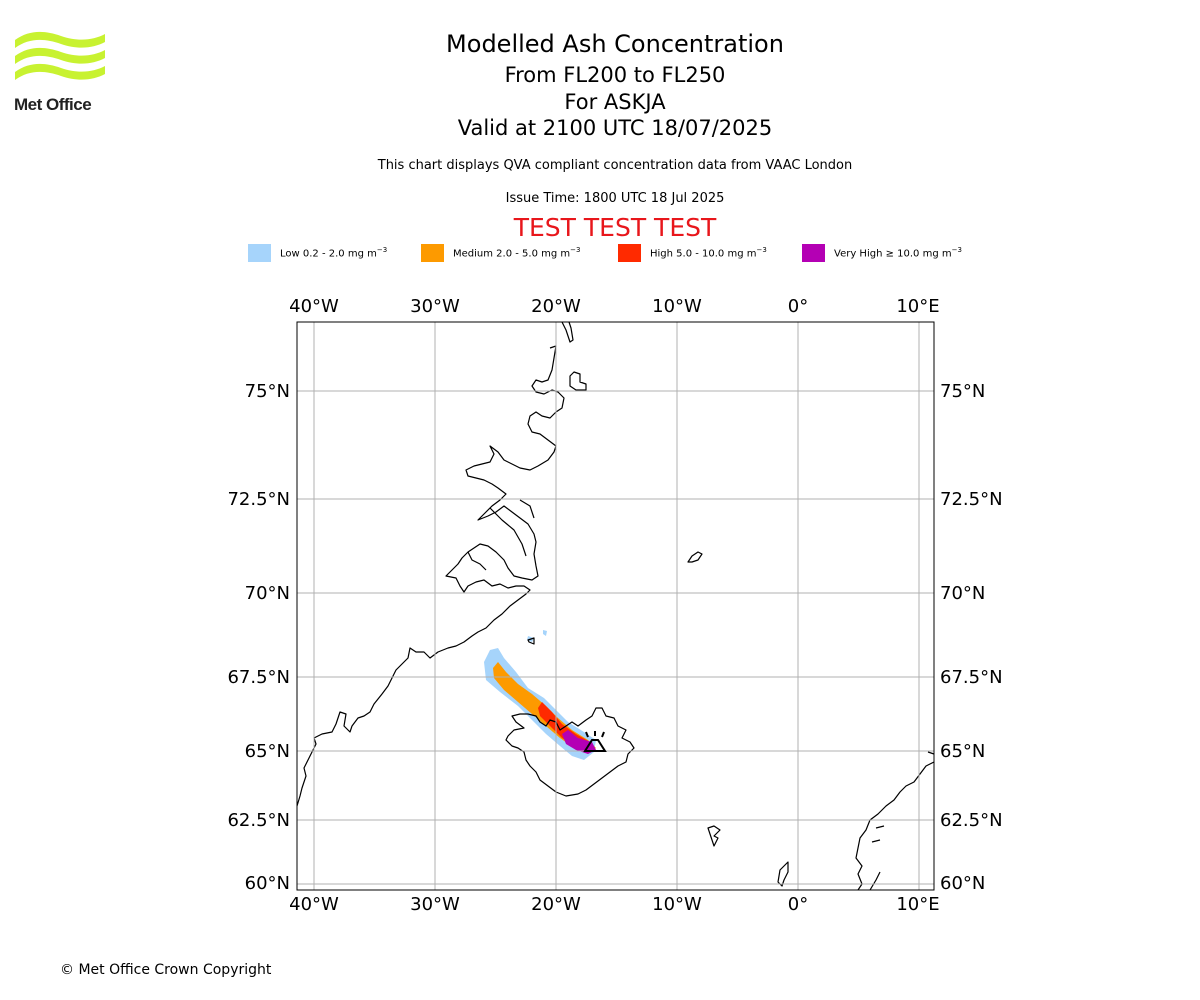  Describe the element at coordinates (971, 637) in the screenshot. I see `lat-labels-right: 75°N 72.5°N 70°N 67.5°N 65°N 62.5°N 60°N` at that location.